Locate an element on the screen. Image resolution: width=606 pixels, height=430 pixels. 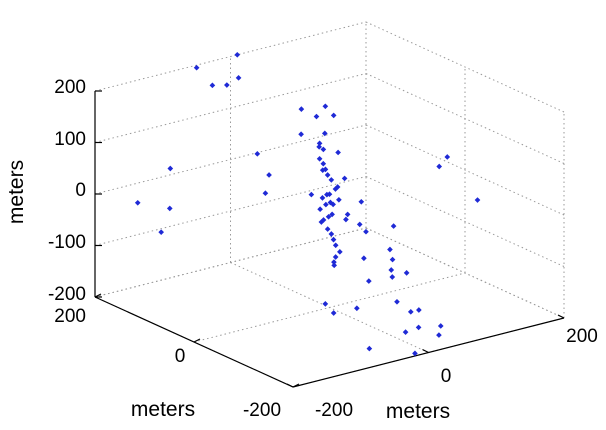
x-tick-label: -200 is located at coordinates (334, 410).